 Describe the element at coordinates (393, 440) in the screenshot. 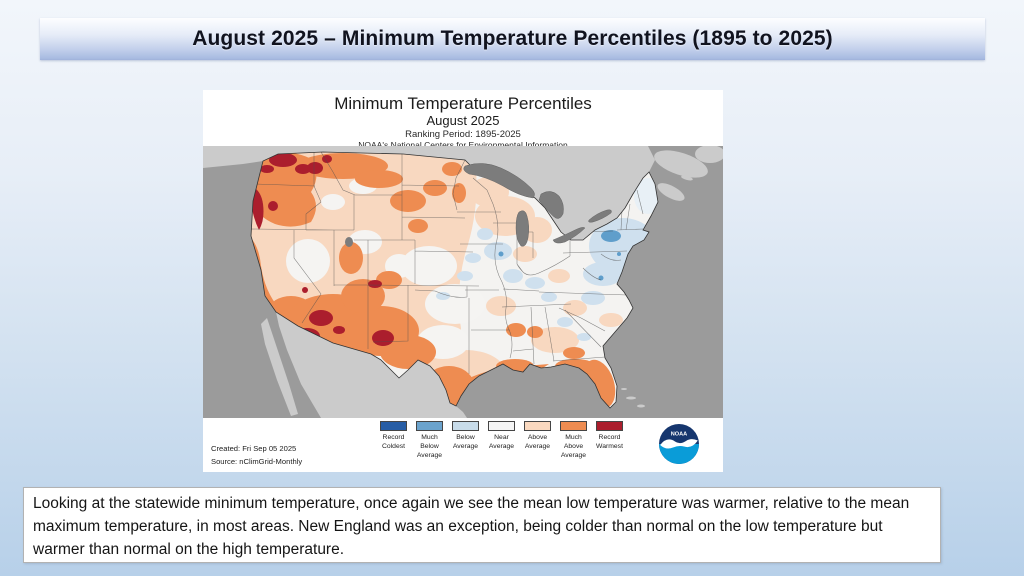

I see `legend-item-record-coldest: Record Coldest` at that location.